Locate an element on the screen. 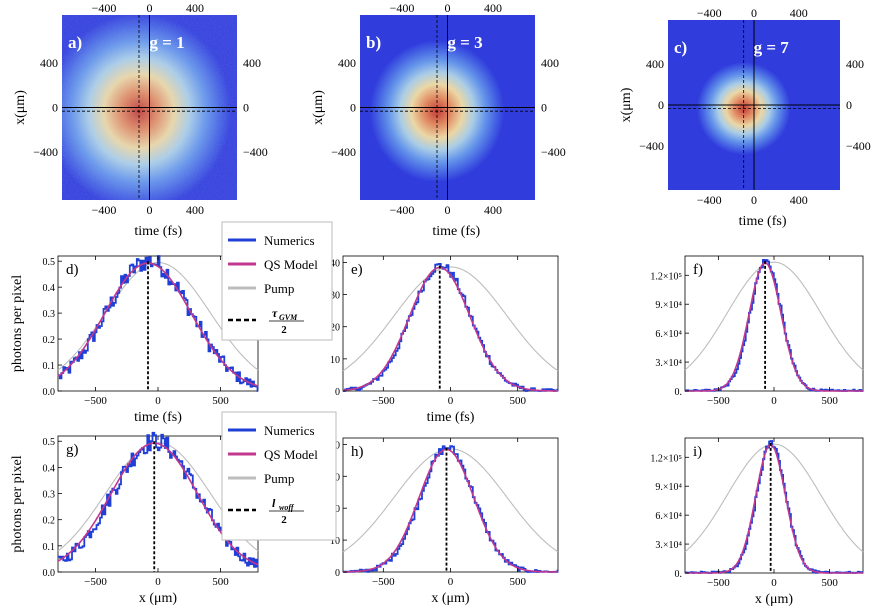  y-tick-label: 20 is located at coordinates (335, 328).